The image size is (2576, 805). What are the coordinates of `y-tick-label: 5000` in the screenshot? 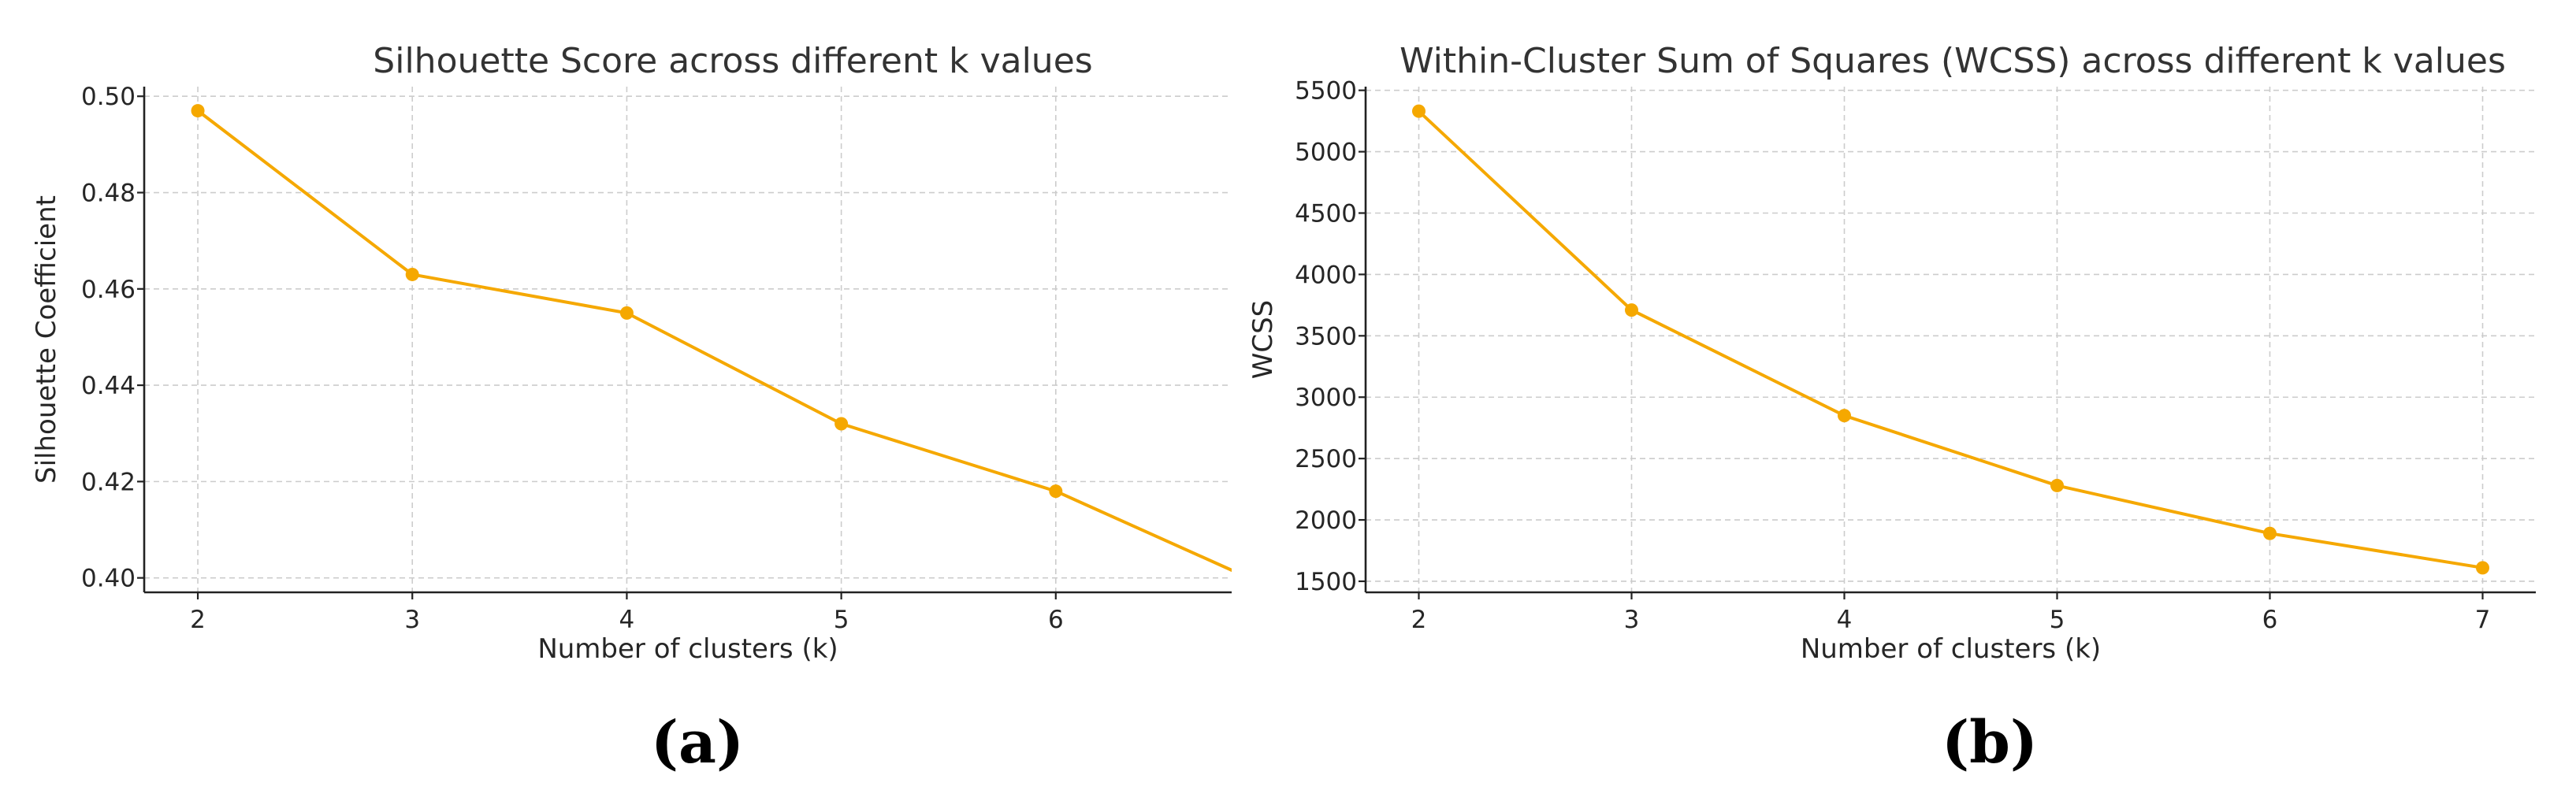 It's located at (1326, 153).